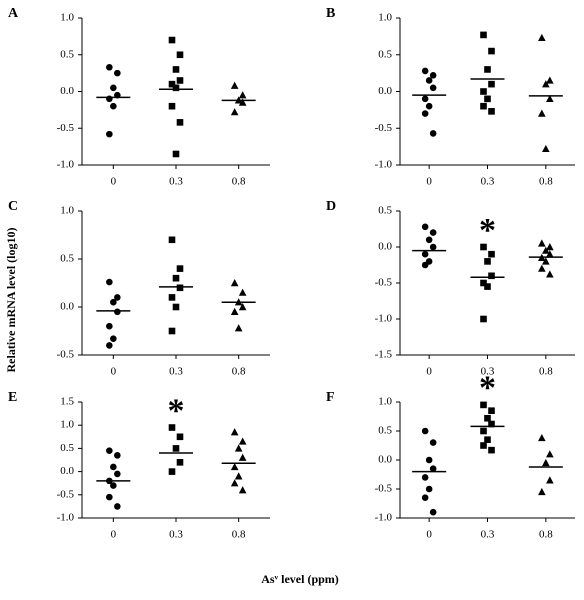  Describe the element at coordinates (176, 410) in the screenshot. I see `significance-mark: *` at that location.